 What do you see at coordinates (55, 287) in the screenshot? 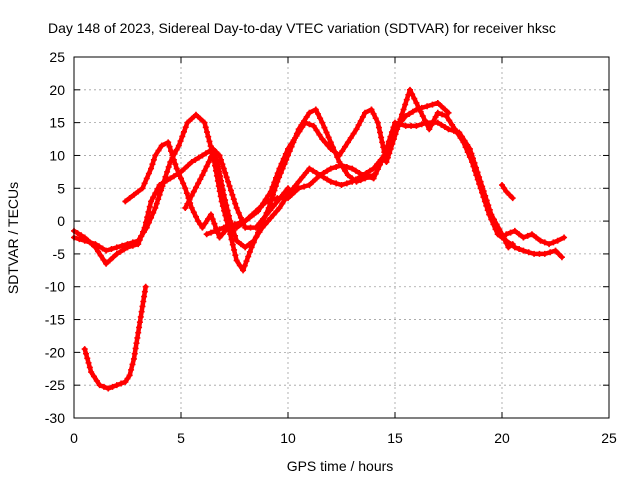
I see `y-tick-label: -10` at bounding box center [55, 287].